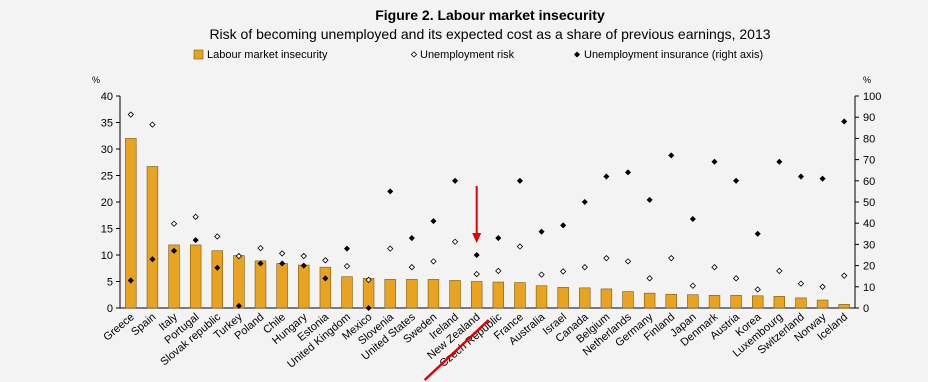  I want to click on legend-label-insurance: Unemployment insurance (right axis), so click(673, 55).